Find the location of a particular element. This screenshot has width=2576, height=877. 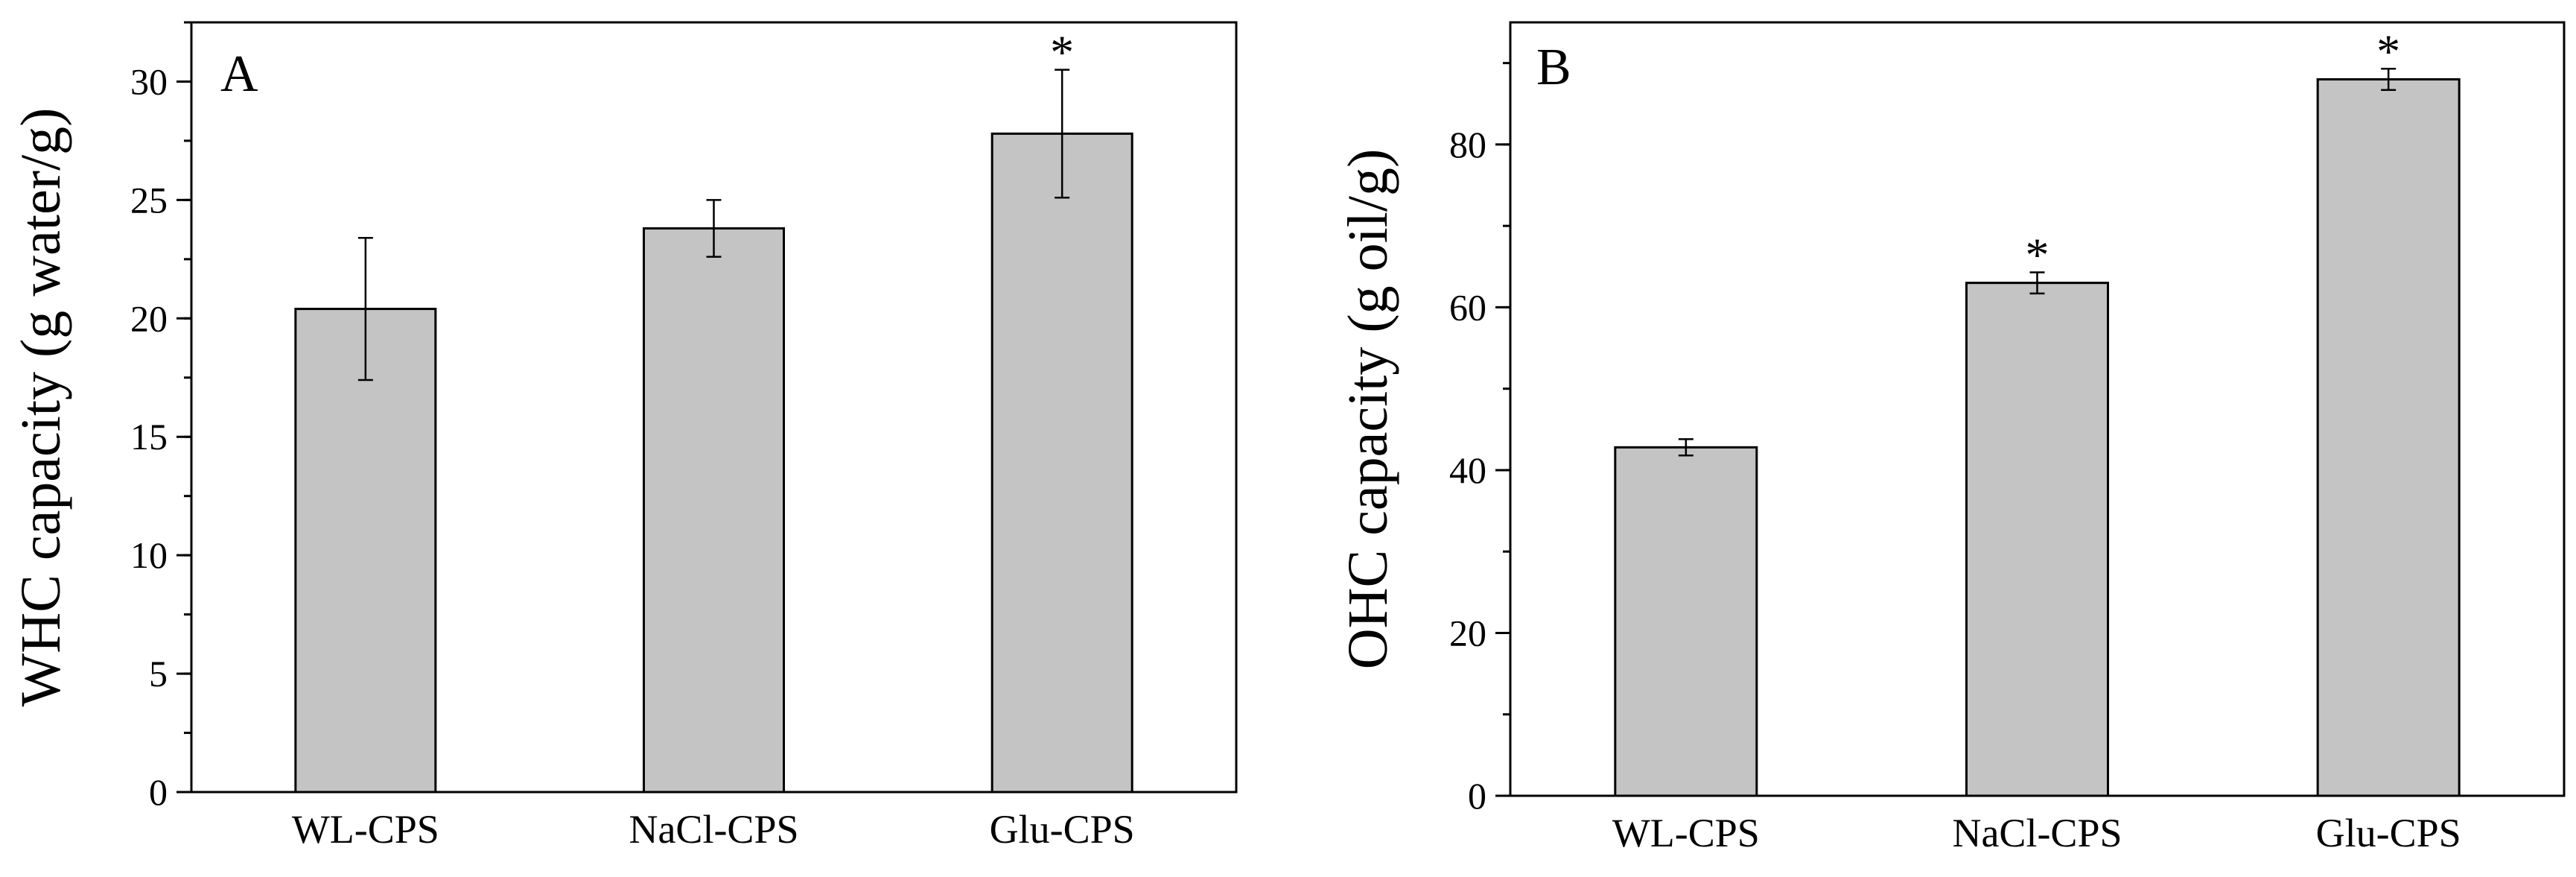

y-tick-label: 5 is located at coordinates (158, 673).